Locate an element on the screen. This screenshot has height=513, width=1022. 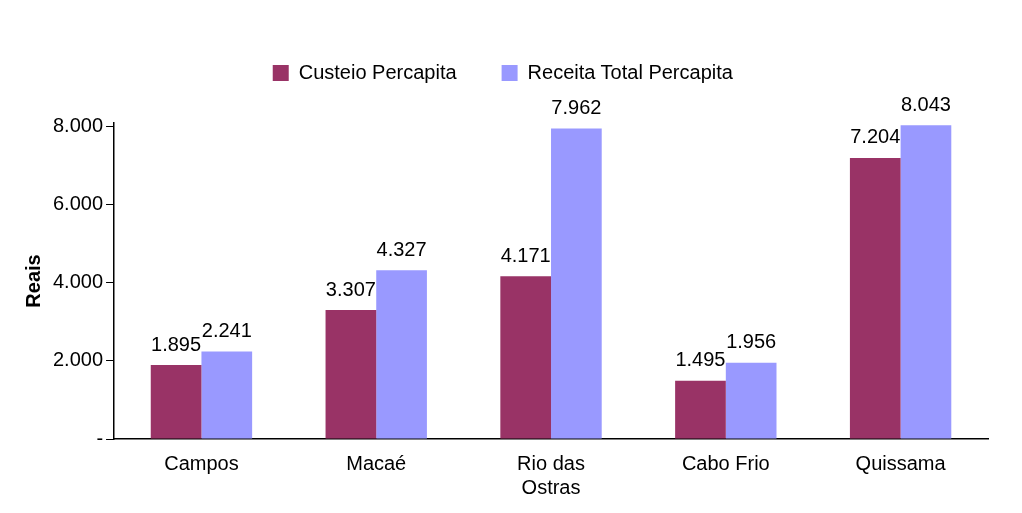
data-label: 4.171 is located at coordinates (525, 254).